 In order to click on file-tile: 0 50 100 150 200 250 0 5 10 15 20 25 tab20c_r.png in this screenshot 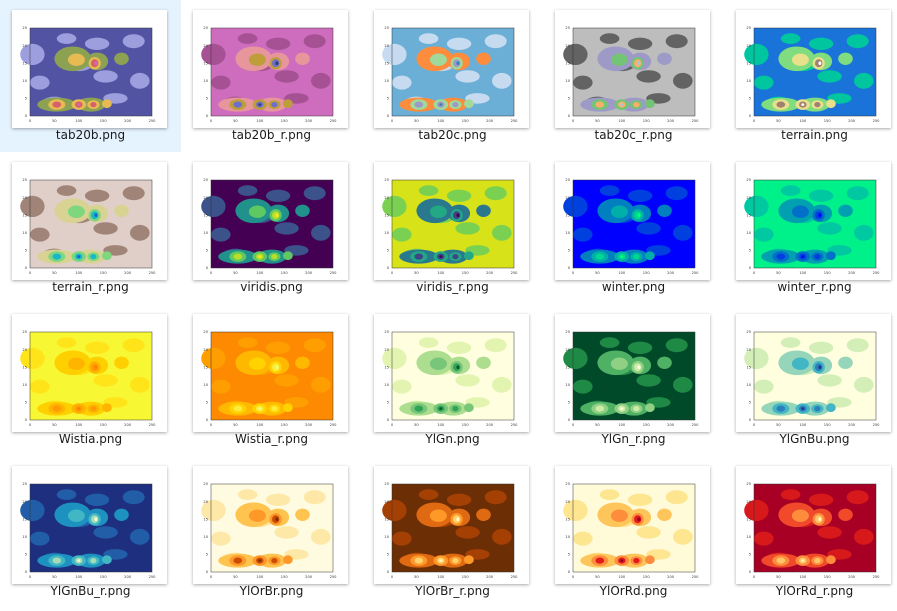, I will do `click(633, 76)`.